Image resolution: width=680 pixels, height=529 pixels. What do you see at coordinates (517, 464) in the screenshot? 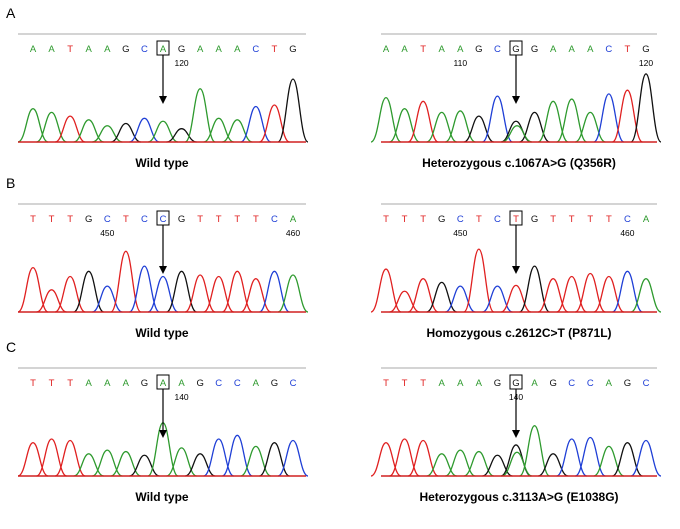
I see `secondary-peak` at bounding box center [517, 464].